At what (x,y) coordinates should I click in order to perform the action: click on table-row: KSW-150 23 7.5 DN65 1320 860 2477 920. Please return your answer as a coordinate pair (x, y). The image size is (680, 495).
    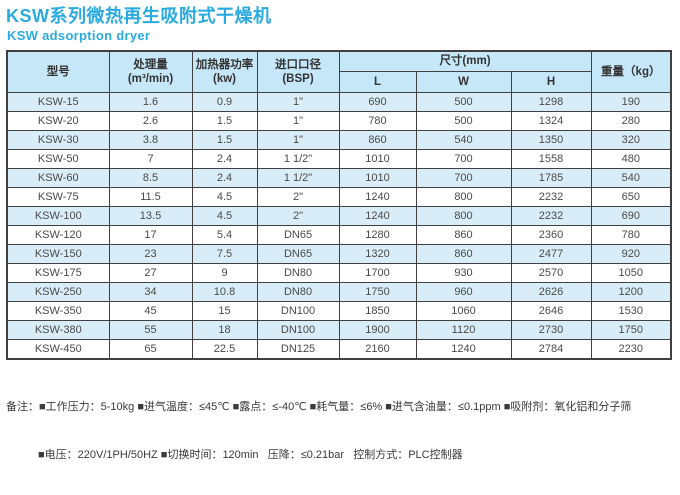
    Looking at the image, I should click on (339, 254).